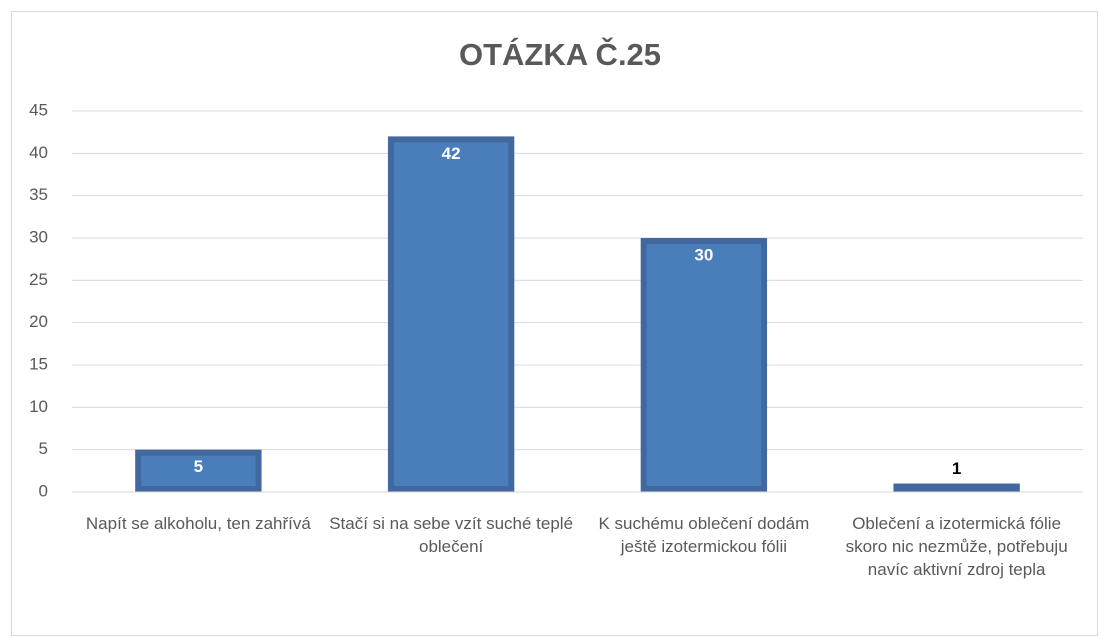 The height and width of the screenshot is (637, 1099). Describe the element at coordinates (38, 279) in the screenshot. I see `y-tick-label: 25` at that location.